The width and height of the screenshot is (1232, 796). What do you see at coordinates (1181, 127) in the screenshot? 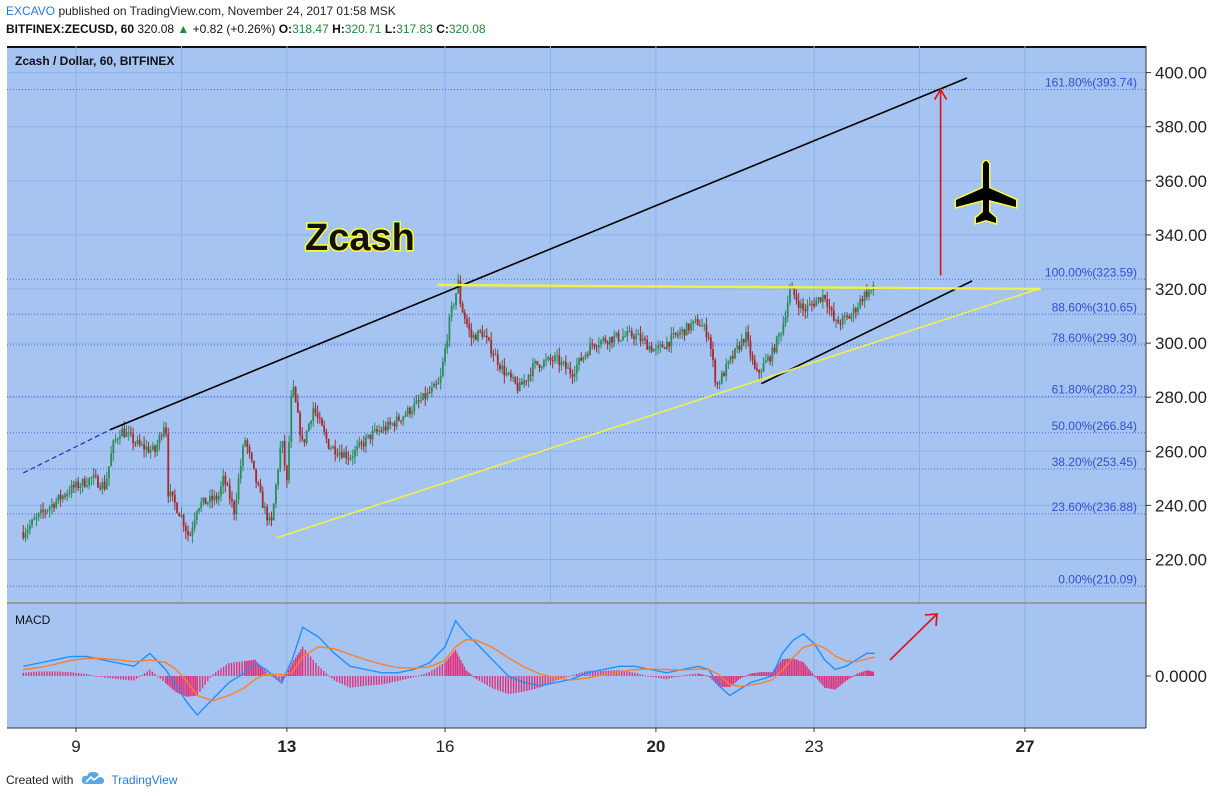
I see `price-tick-label: 380.00` at bounding box center [1181, 127].